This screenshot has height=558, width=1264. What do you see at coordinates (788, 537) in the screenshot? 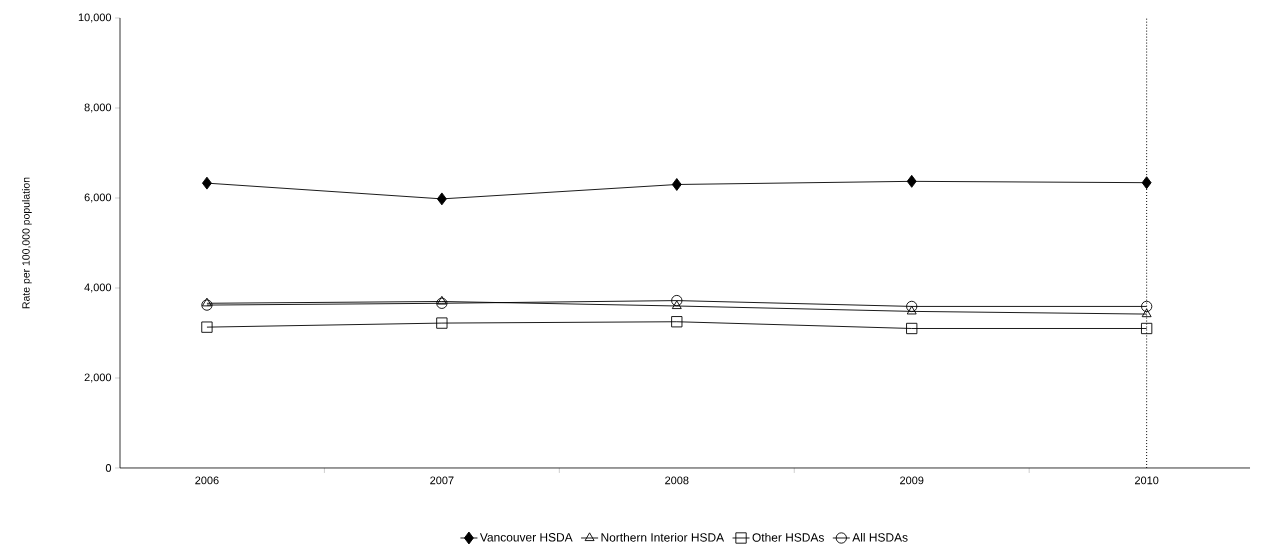
I see `legend-label: Other HSDAs` at bounding box center [788, 537].